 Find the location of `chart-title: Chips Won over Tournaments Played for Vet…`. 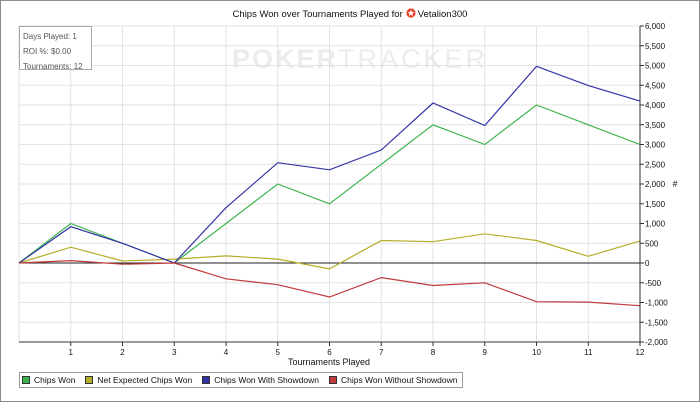

chart-title: Chips Won over Tournaments Played for Vet… is located at coordinates (350, 14).